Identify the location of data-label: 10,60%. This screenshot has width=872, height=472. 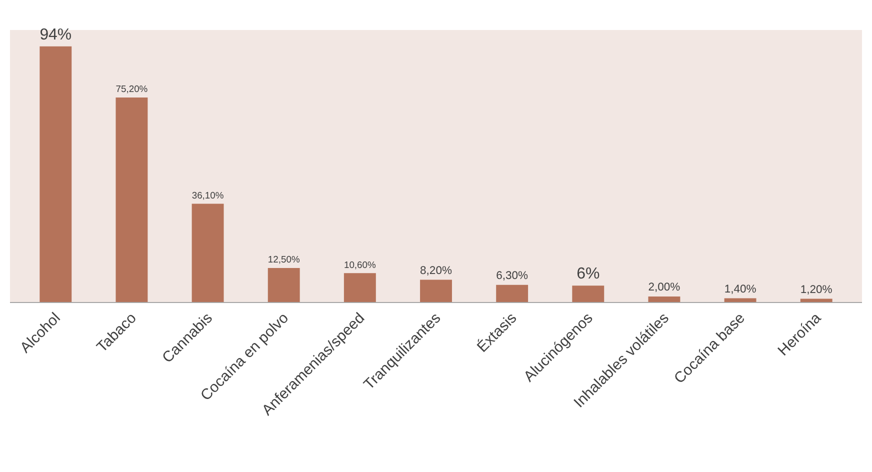
(360, 264).